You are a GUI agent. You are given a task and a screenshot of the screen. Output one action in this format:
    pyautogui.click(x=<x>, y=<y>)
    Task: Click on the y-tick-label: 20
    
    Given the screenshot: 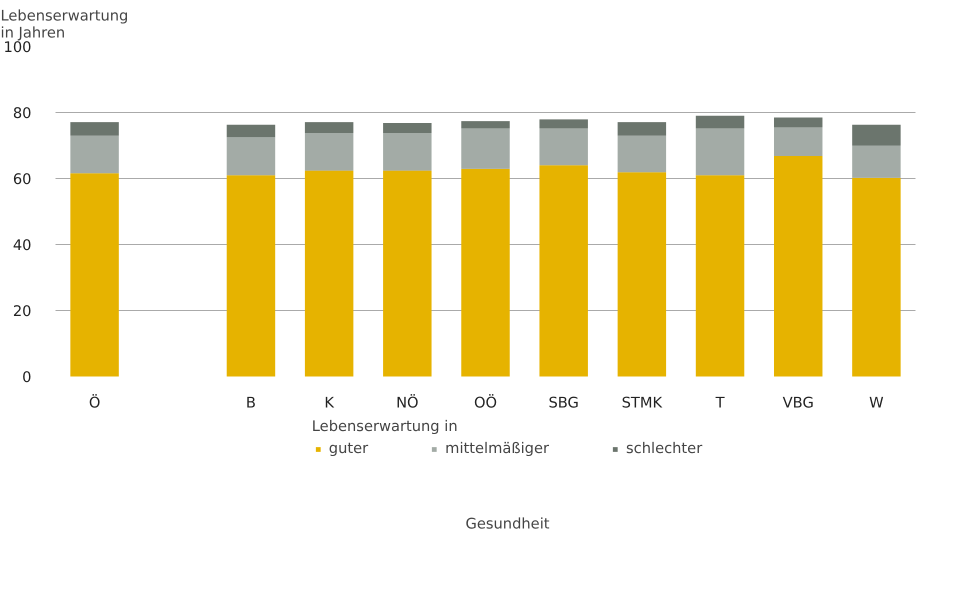 What is the action you would take?
    pyautogui.click(x=22, y=311)
    